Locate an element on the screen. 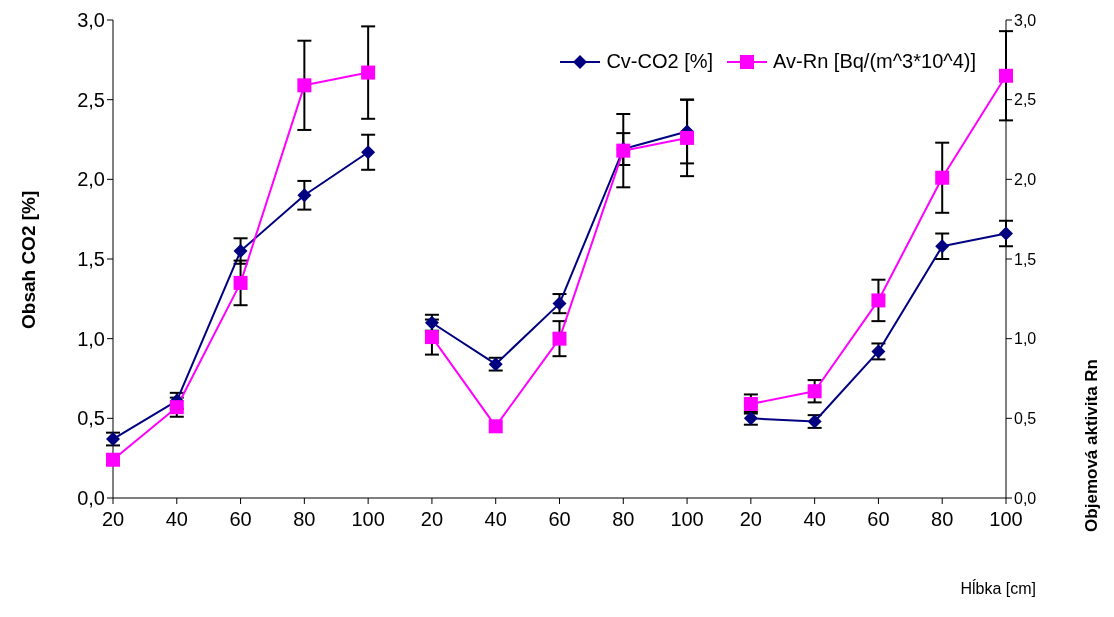 Image resolution: width=1114 pixels, height=617 pixels. y-tick-label: 1,0 is located at coordinates (91, 338).